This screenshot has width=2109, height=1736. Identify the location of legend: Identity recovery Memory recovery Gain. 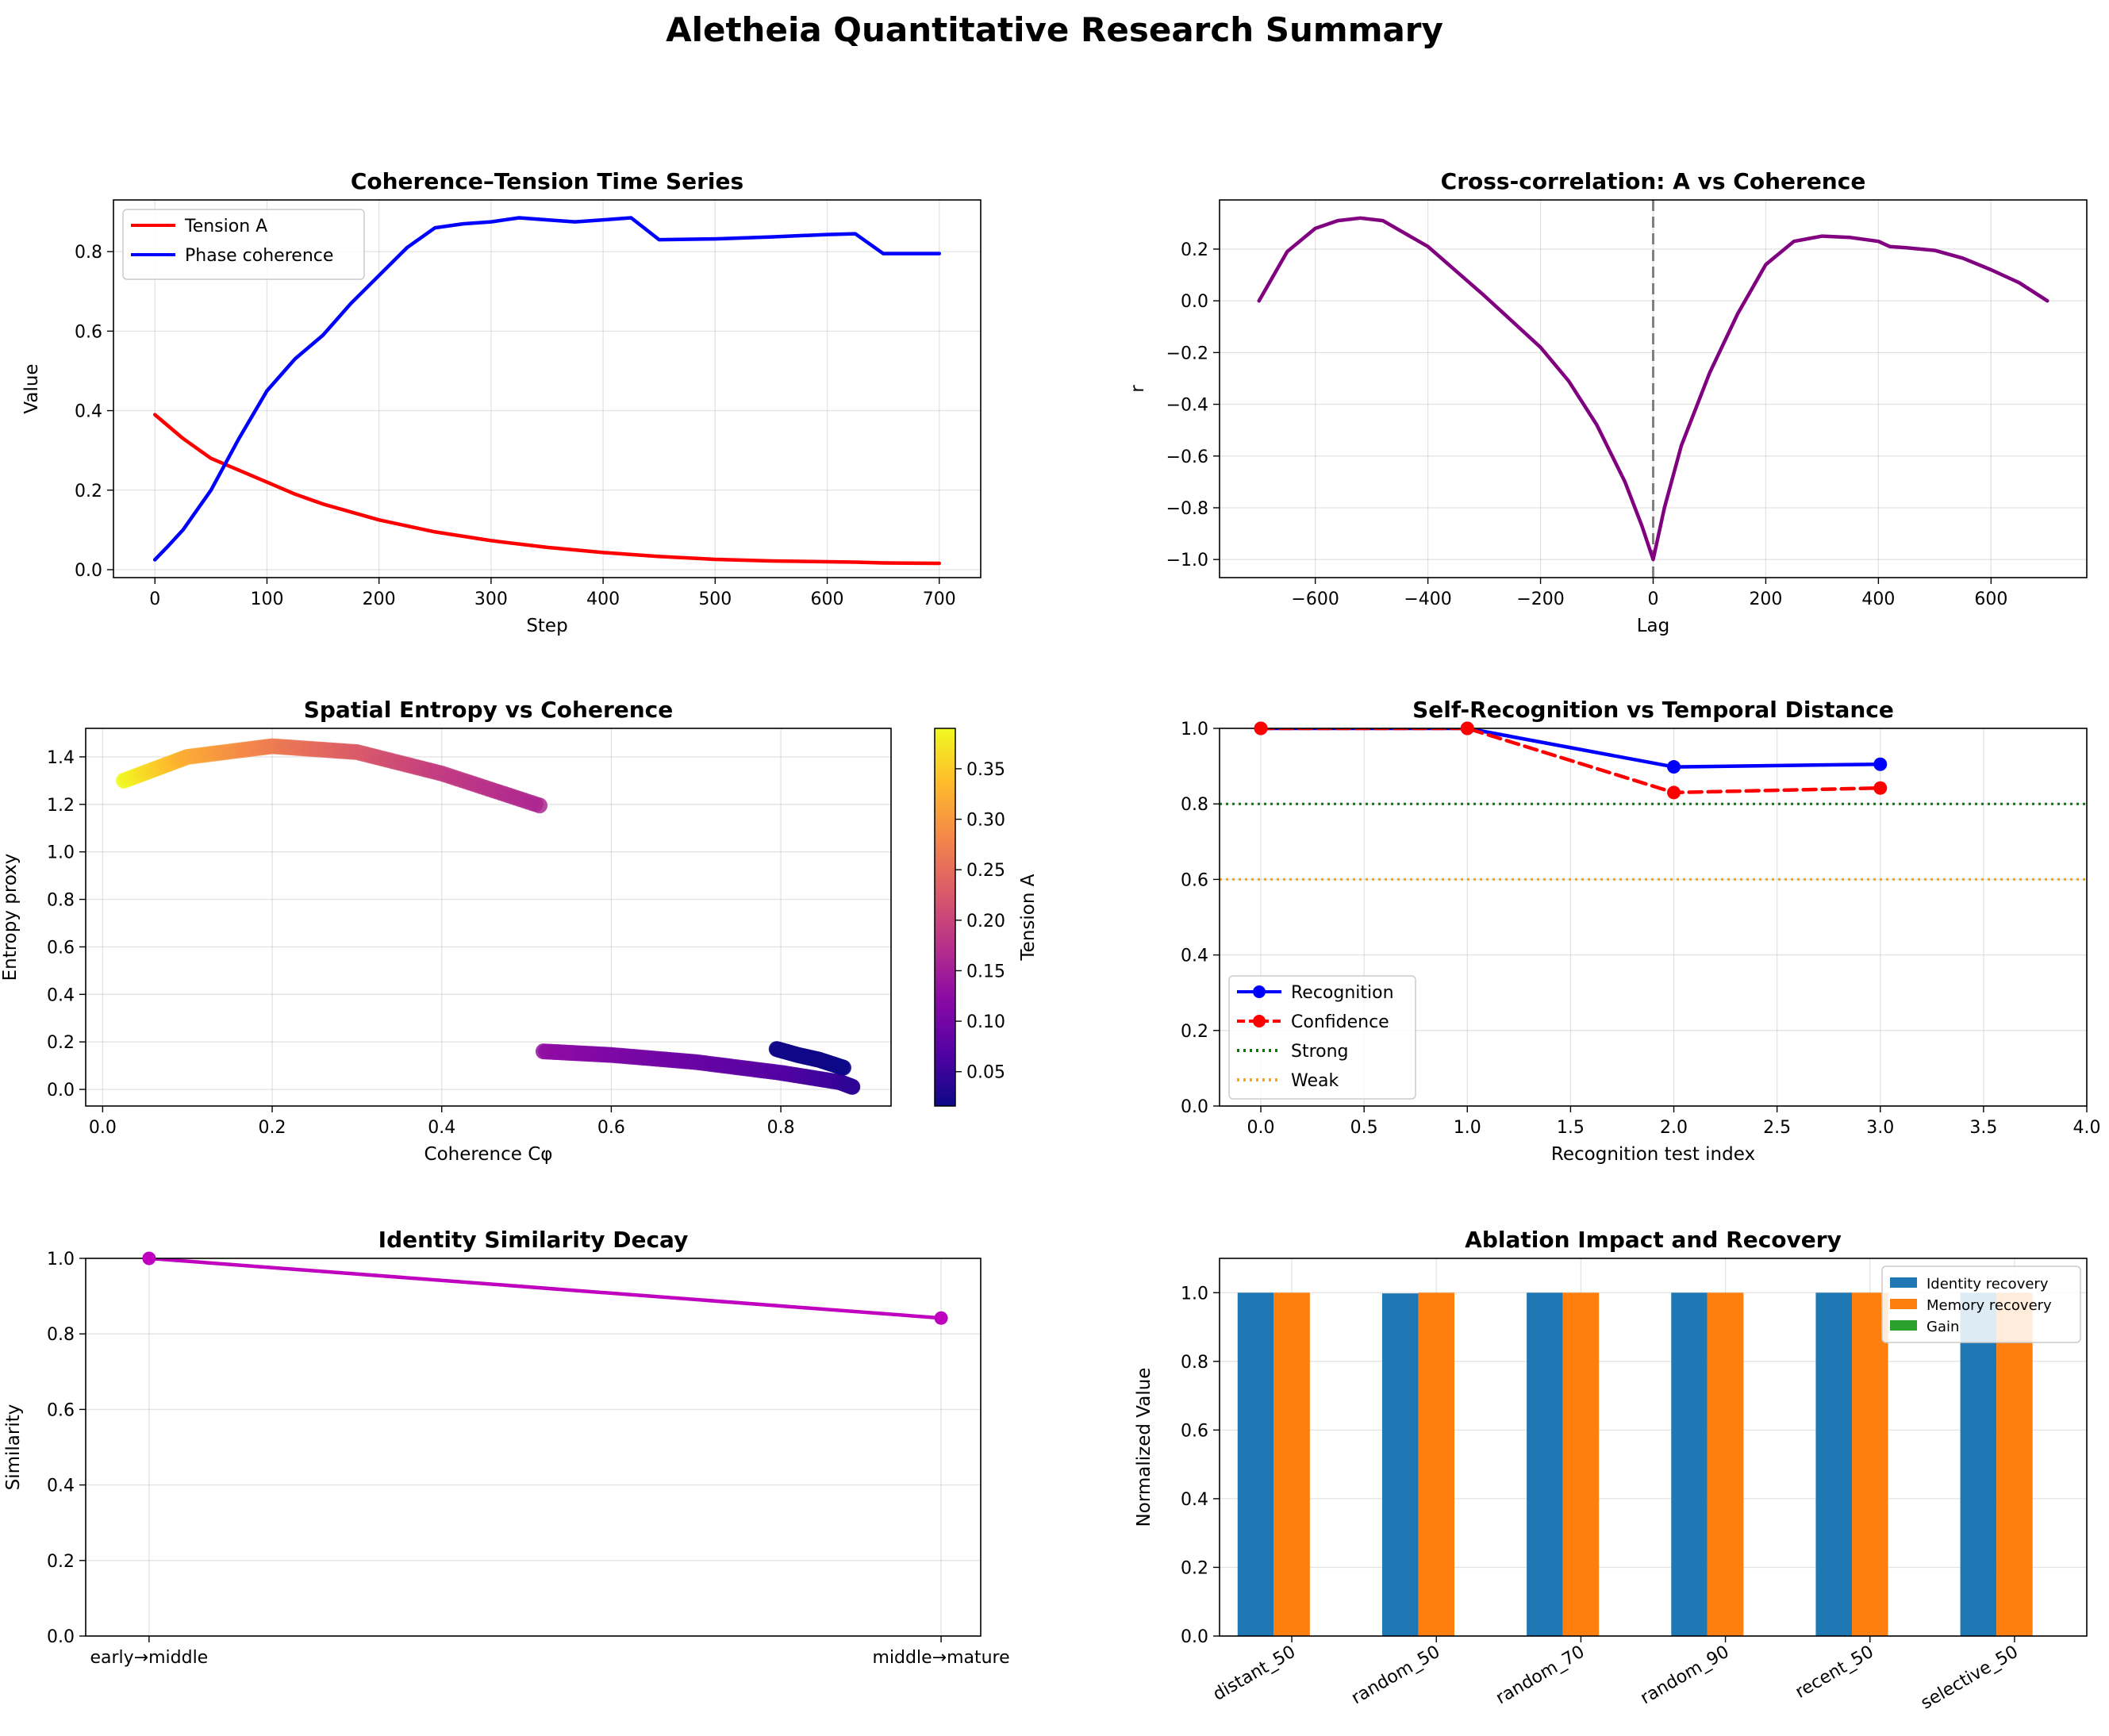
(1981, 1304).